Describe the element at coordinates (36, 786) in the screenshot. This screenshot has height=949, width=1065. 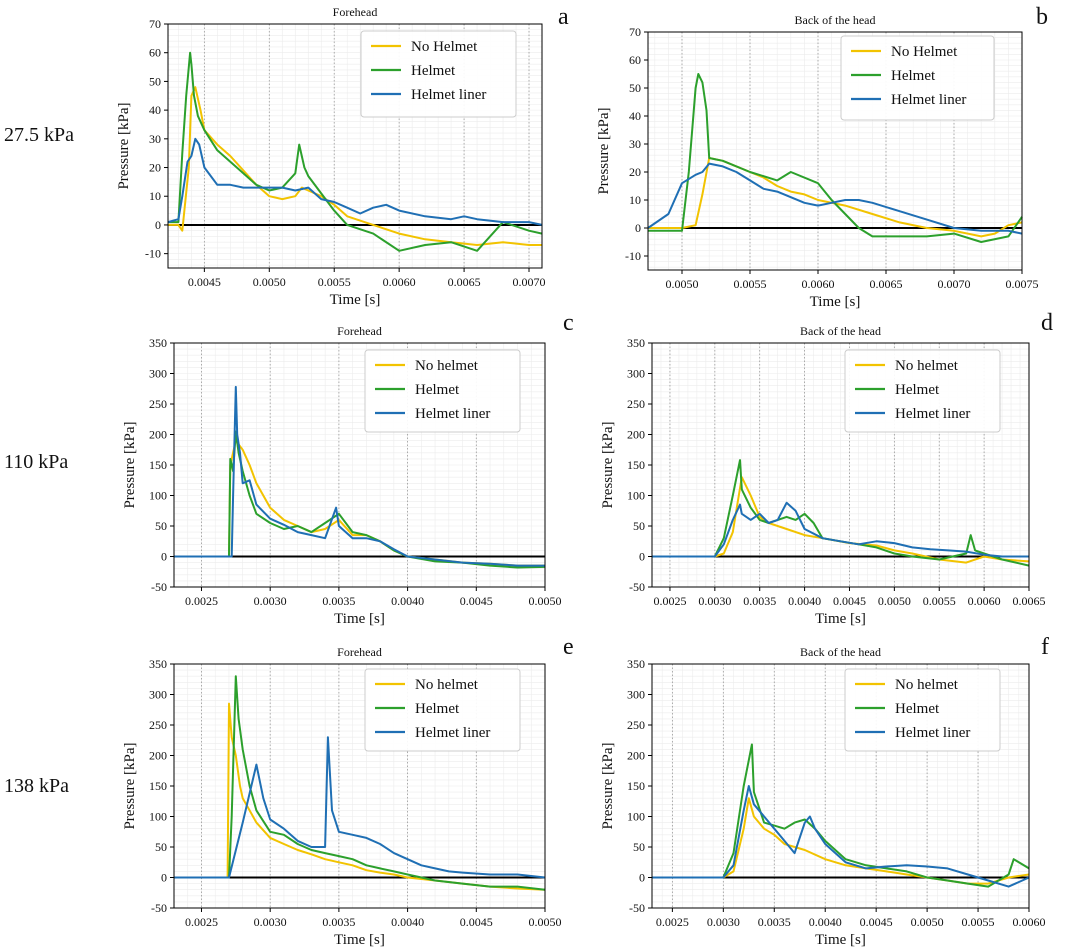
I see `row-label-3: 138 kPa` at that location.